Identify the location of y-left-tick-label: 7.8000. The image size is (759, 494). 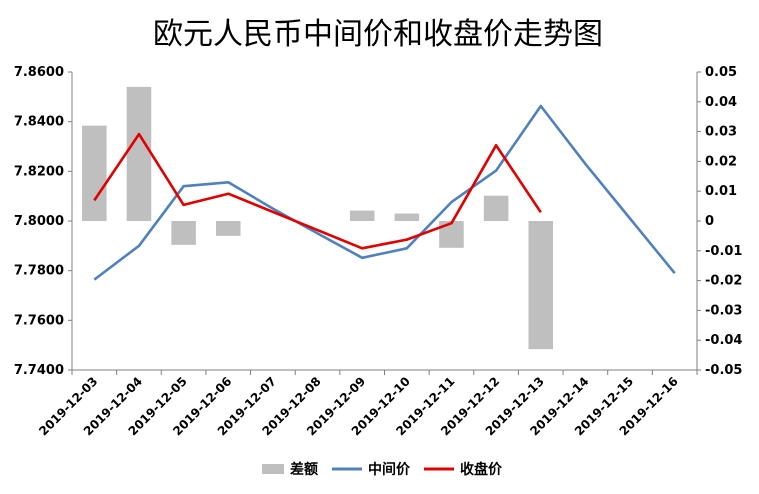
(39, 221).